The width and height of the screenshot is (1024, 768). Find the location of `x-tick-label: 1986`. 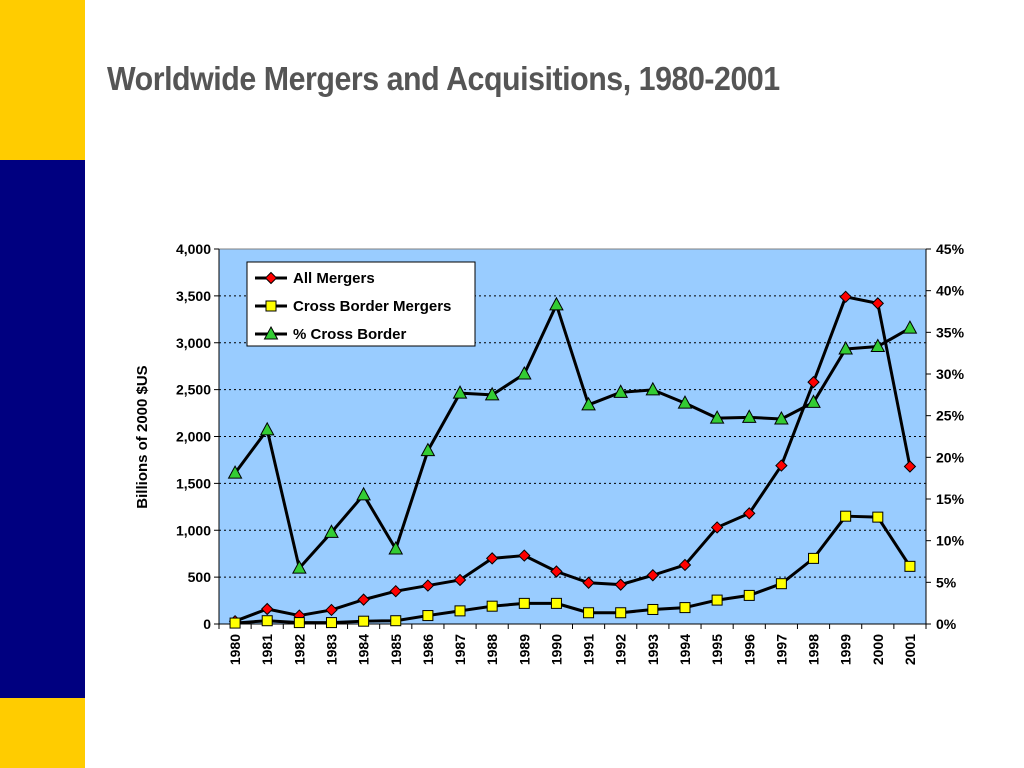

x-tick-label: 1986 is located at coordinates (428, 649).